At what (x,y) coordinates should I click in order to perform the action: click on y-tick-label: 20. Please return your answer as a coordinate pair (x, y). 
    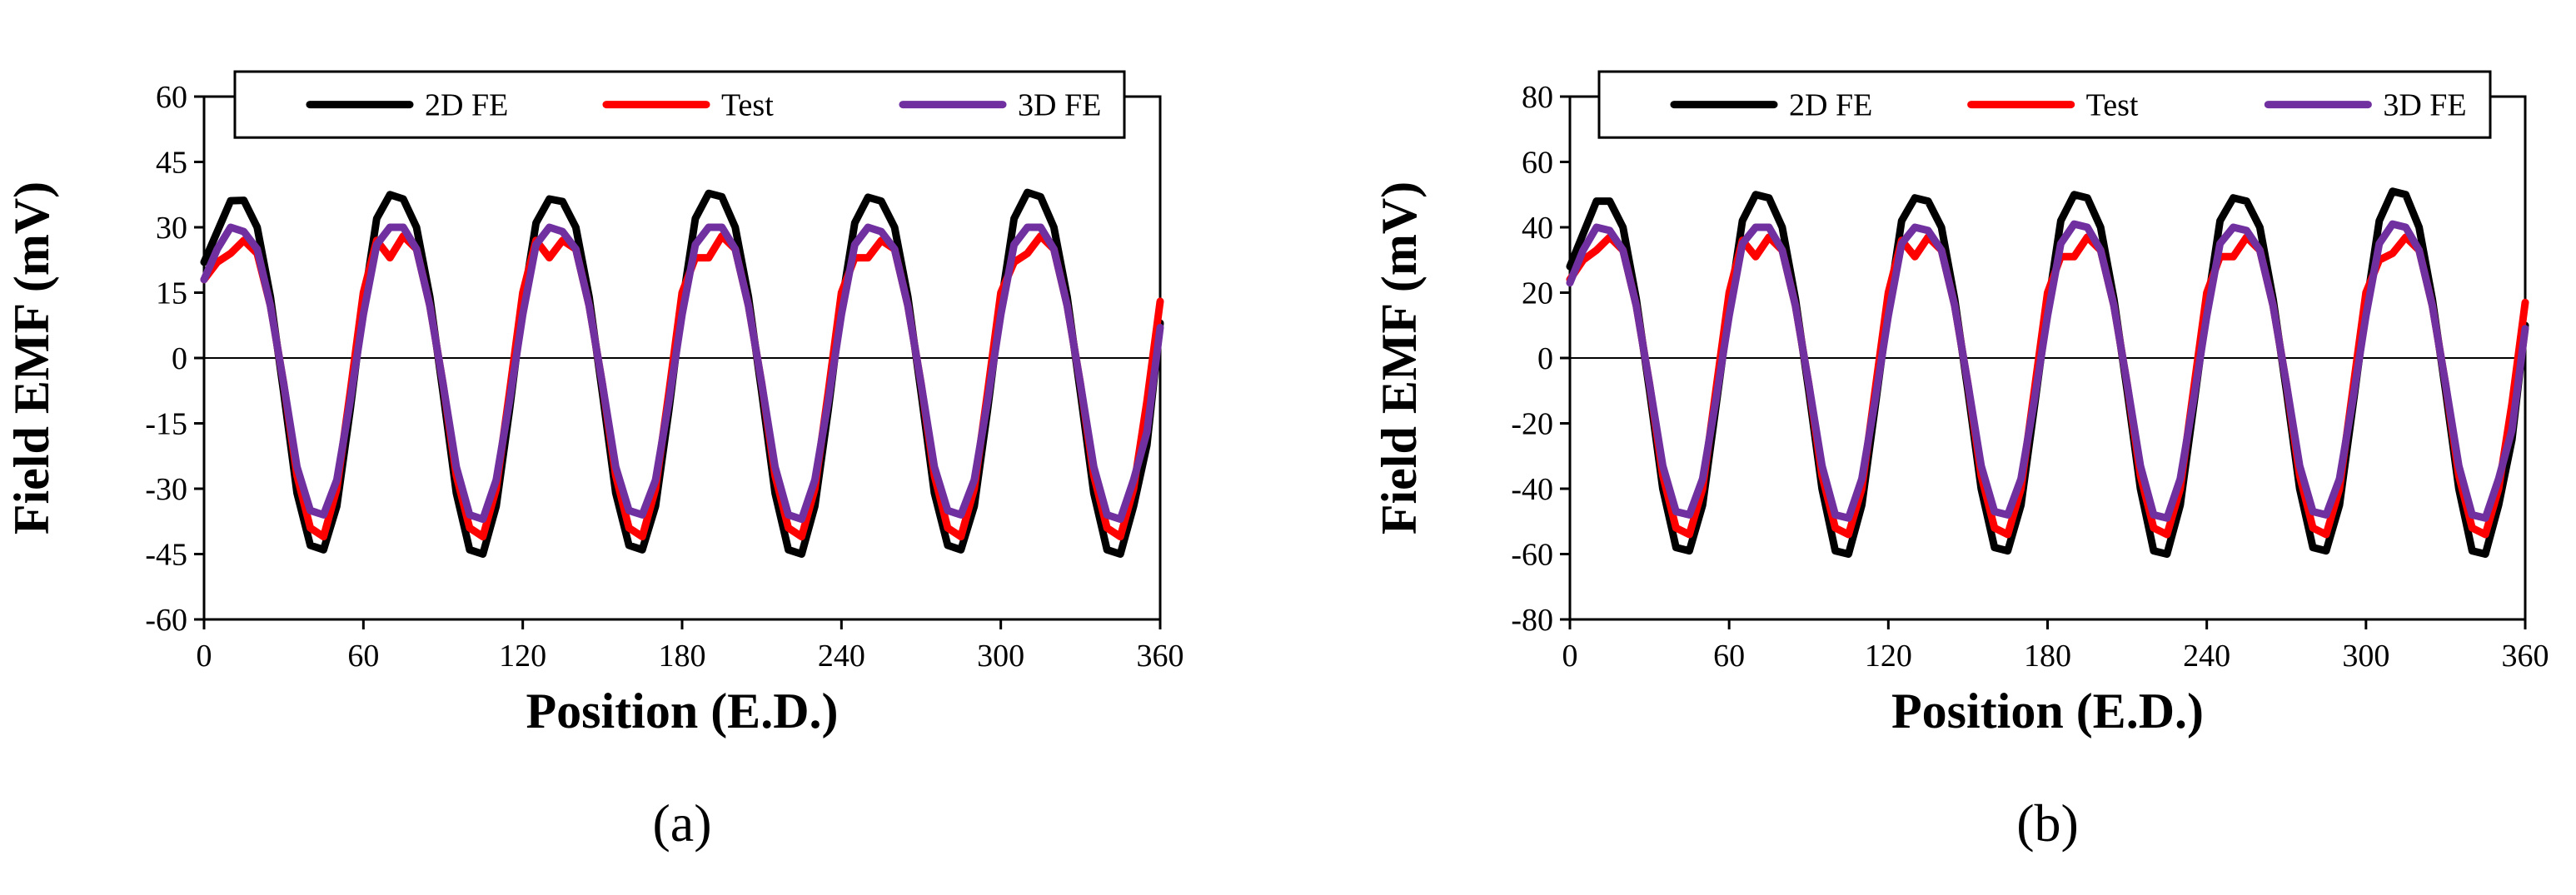
    Looking at the image, I should click on (1537, 293).